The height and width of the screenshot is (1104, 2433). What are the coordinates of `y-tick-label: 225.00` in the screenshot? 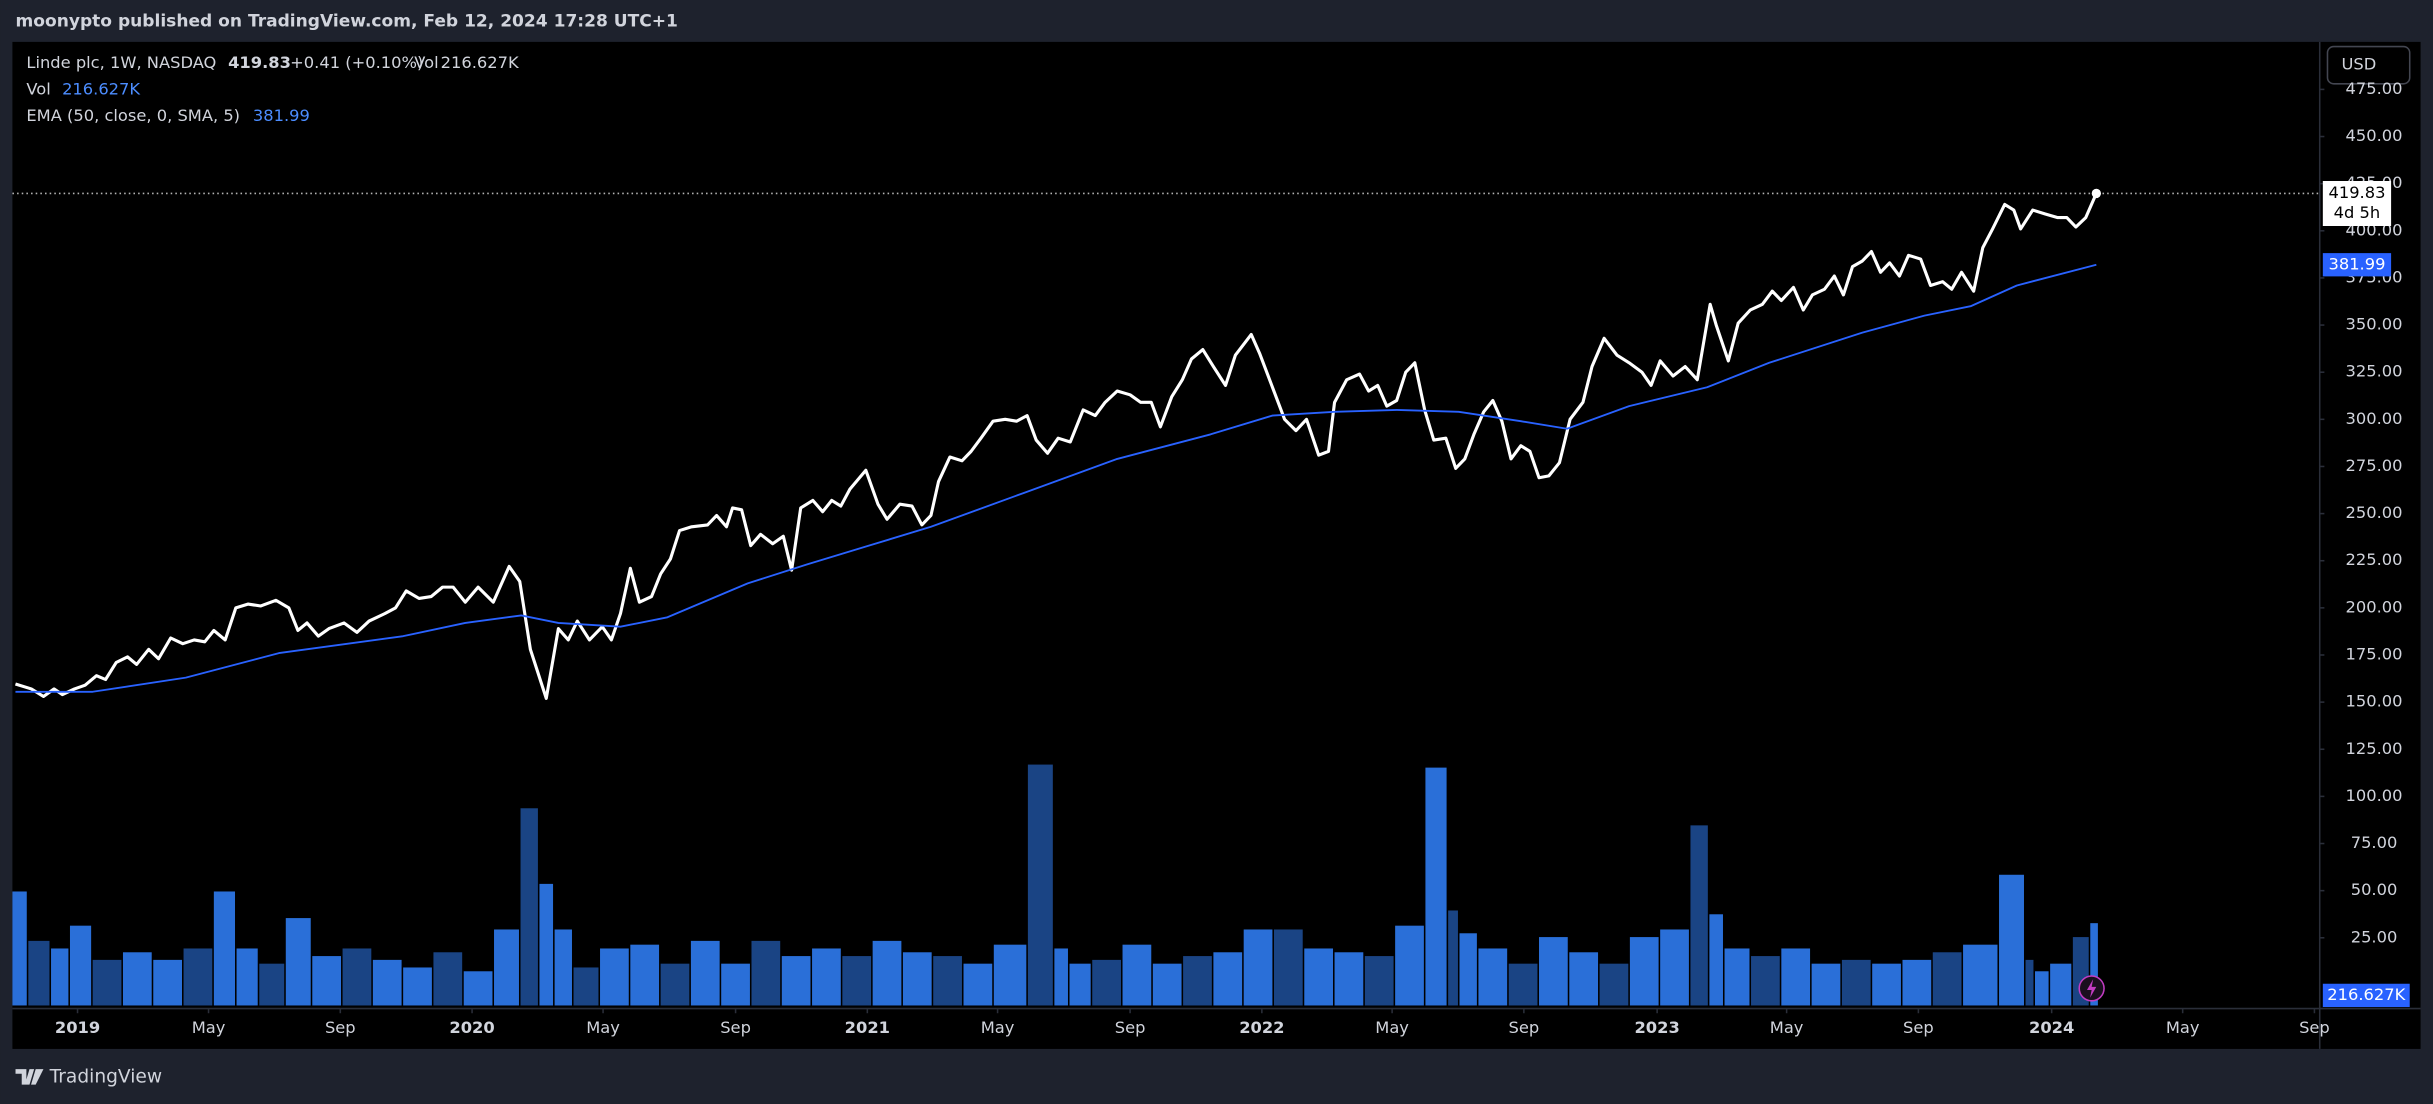 It's located at (2374, 559).